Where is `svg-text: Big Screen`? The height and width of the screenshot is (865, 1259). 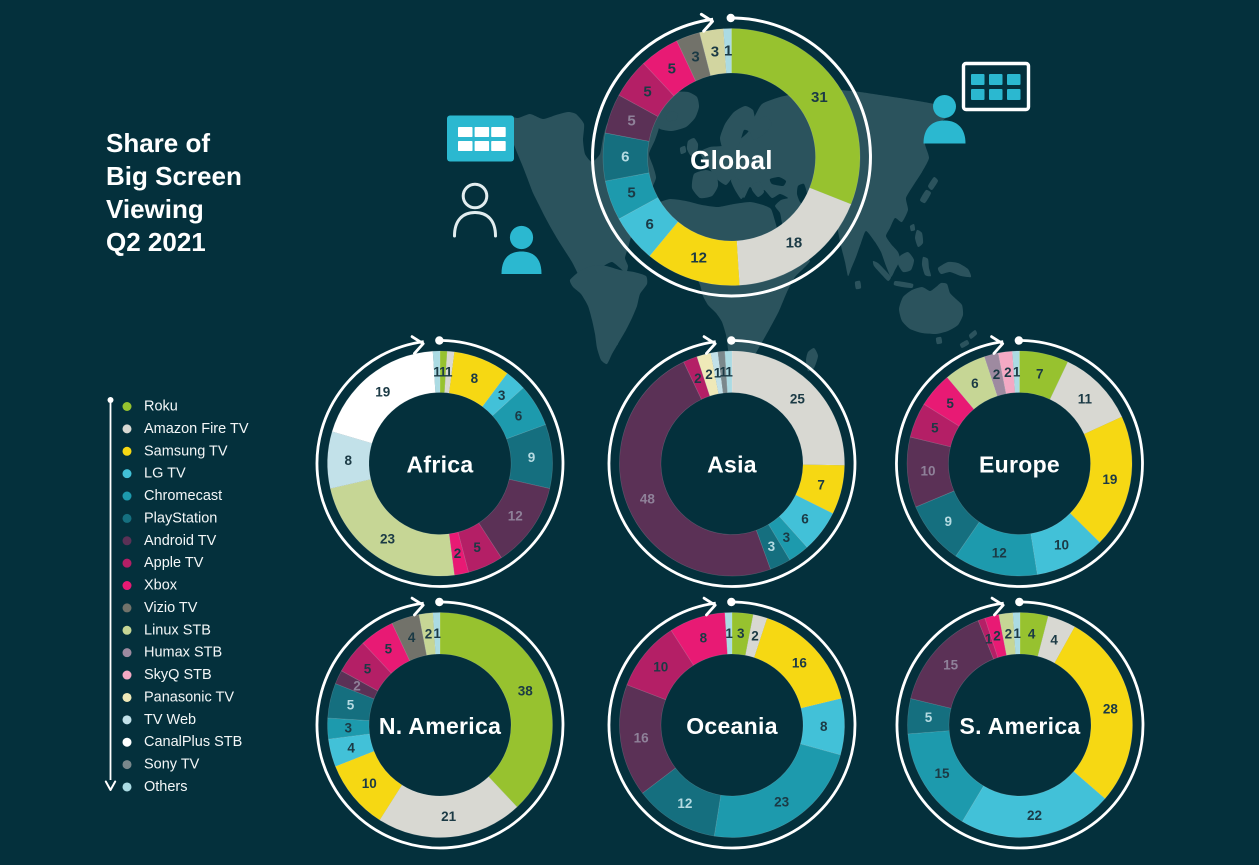
svg-text: Big Screen is located at coordinates (174, 176).